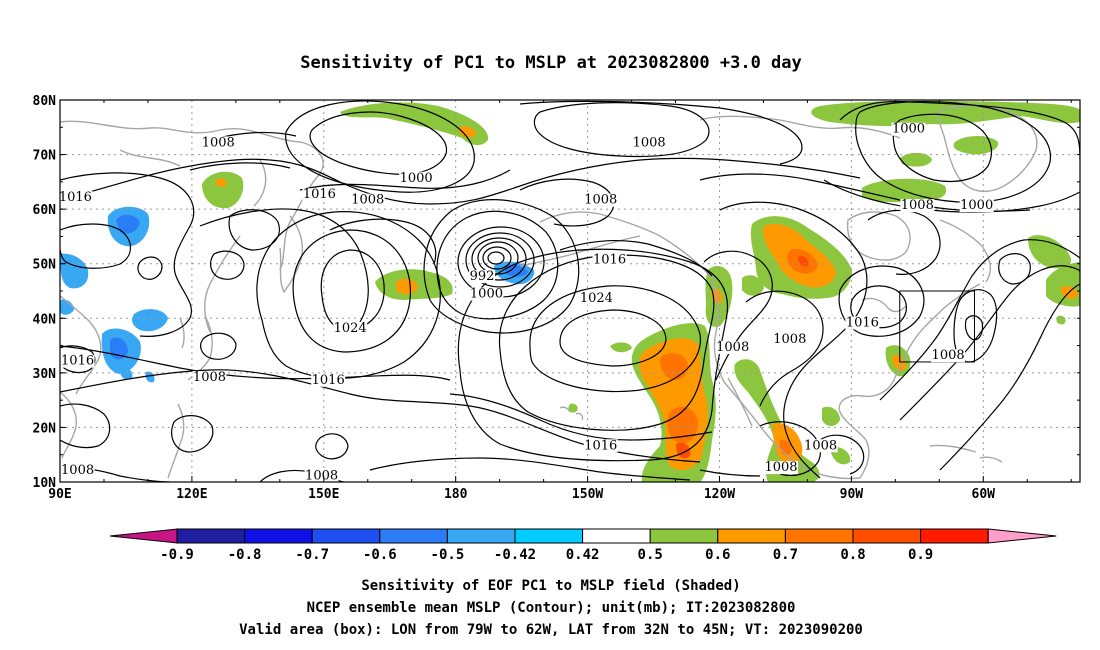 The height and width of the screenshot is (650, 1100). What do you see at coordinates (587, 494) in the screenshot?
I see `x-tick-label: 150W` at bounding box center [587, 494].